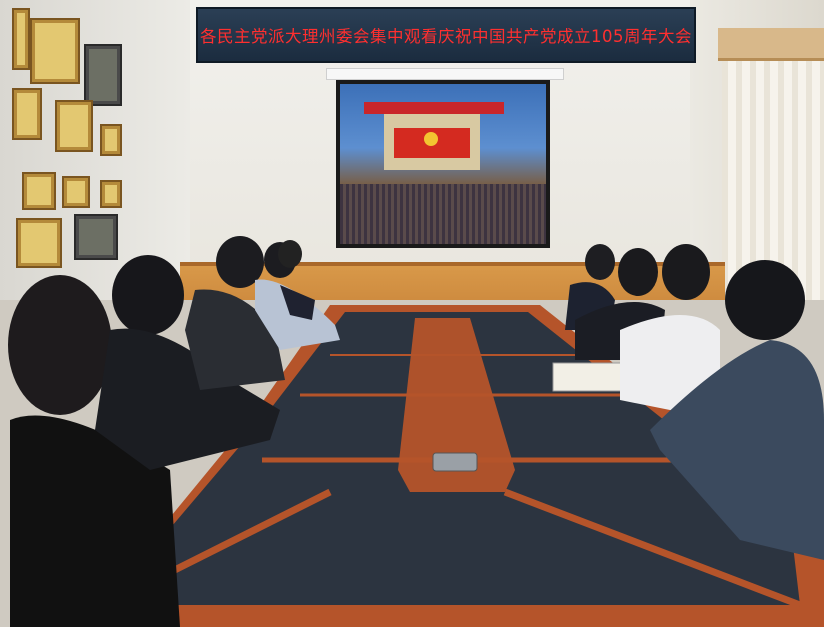 The image size is (824, 627). What do you see at coordinates (652, 548) in the screenshot?
I see `table-divider` at bounding box center [652, 548].